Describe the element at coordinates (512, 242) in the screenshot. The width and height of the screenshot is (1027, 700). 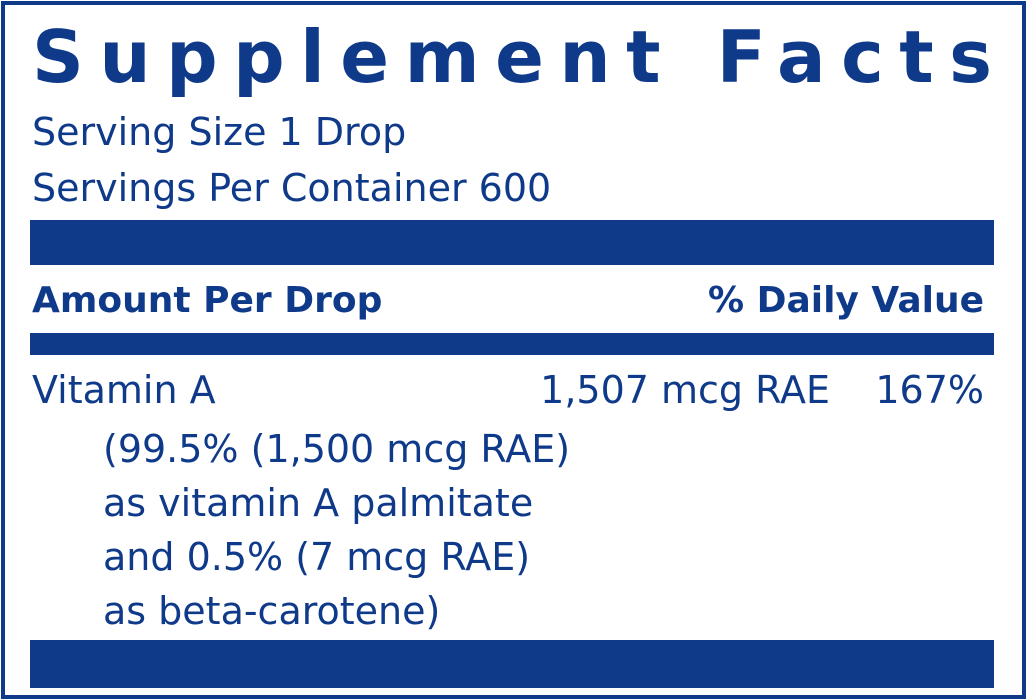
I see `thick-rule` at that location.